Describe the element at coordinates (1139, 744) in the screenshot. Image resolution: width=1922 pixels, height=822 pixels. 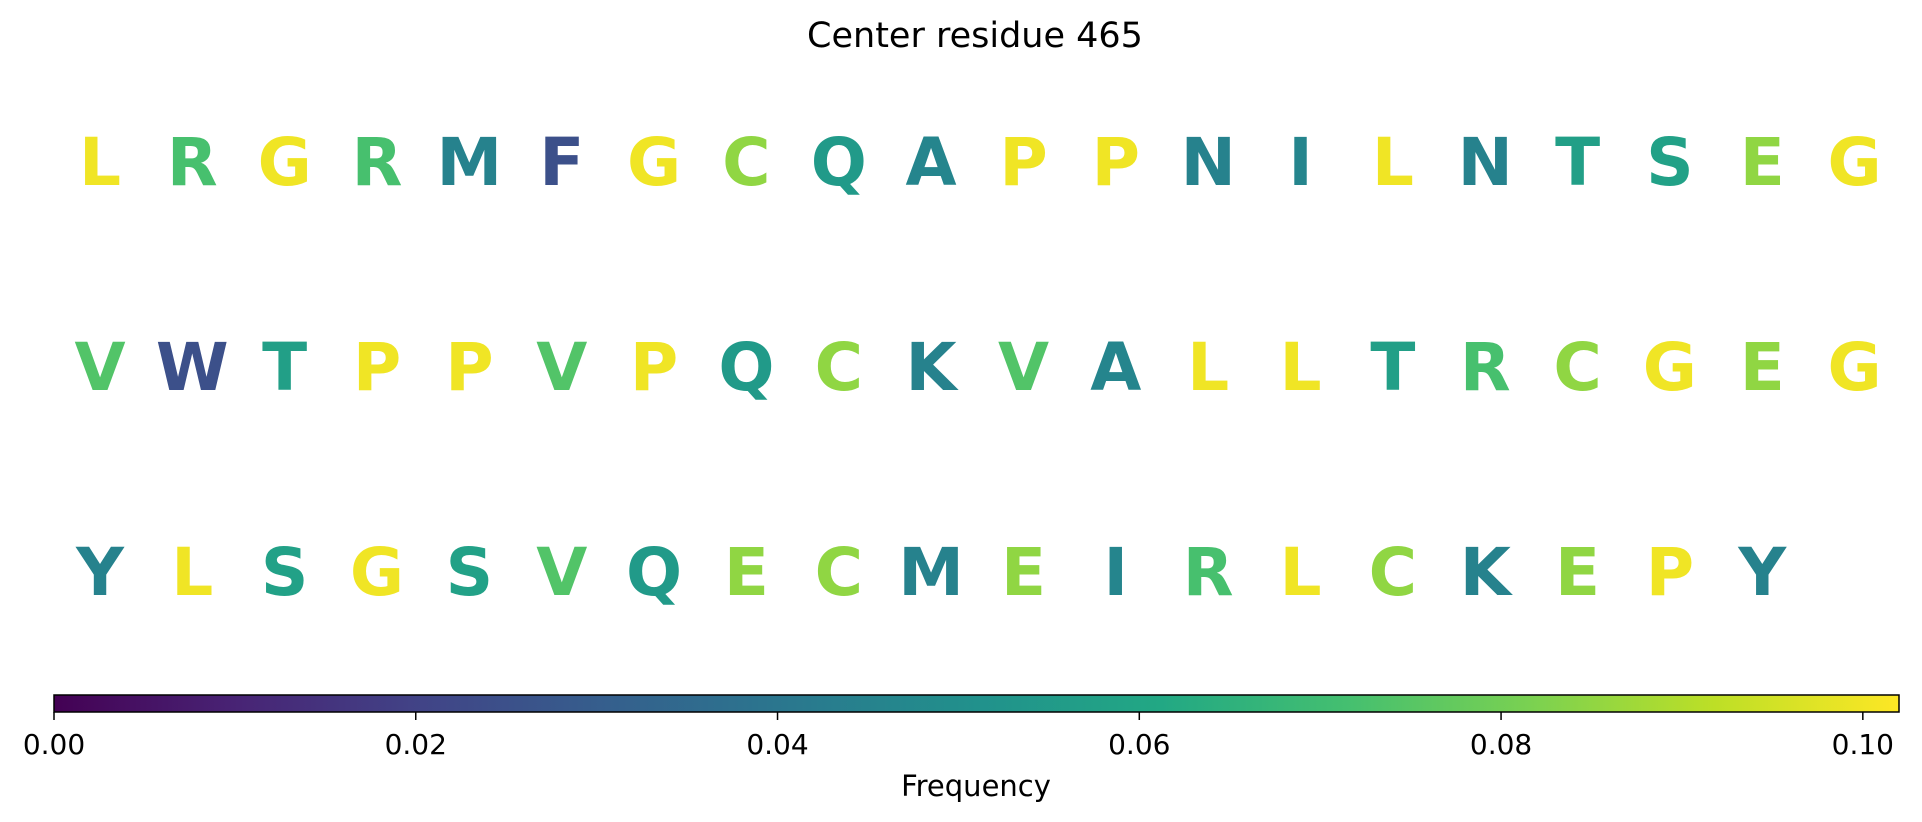
I see `colorbar-tick-label: 0.06` at that location.